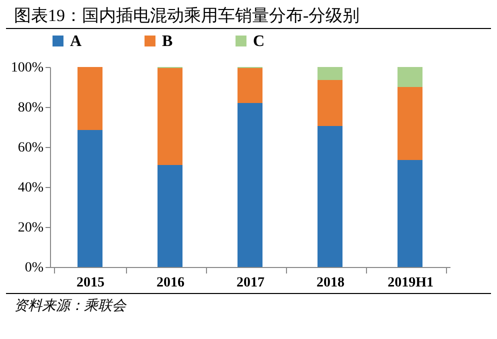  What do you see at coordinates (250, 283) in the screenshot?
I see `x-tick-label: 2017` at bounding box center [250, 283].